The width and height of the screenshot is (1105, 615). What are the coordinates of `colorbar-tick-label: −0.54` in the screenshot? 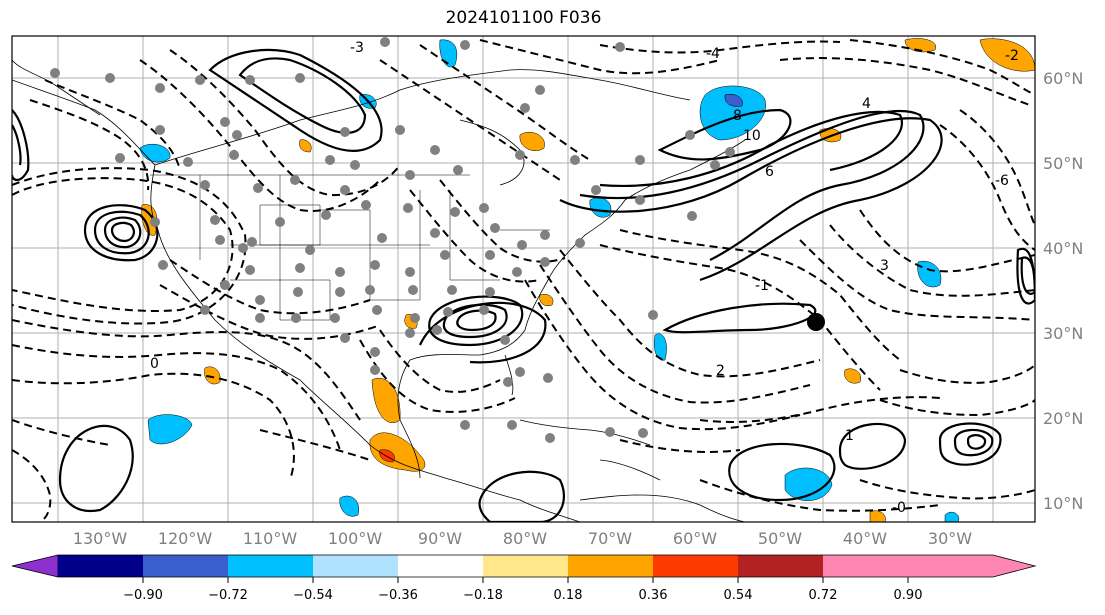 It's located at (313, 595).